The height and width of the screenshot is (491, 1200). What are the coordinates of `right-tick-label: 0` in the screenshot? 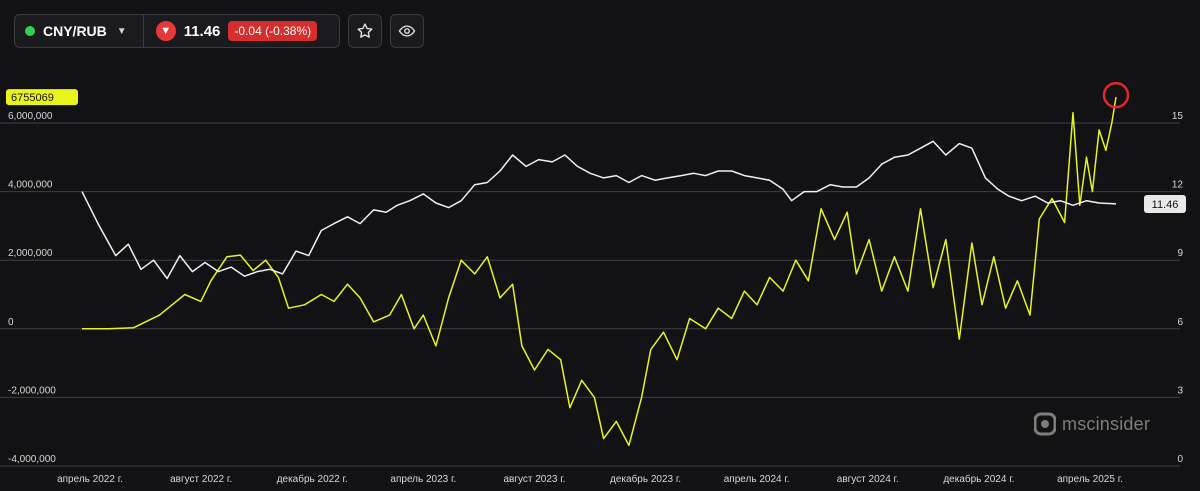 It's located at (1180, 459).